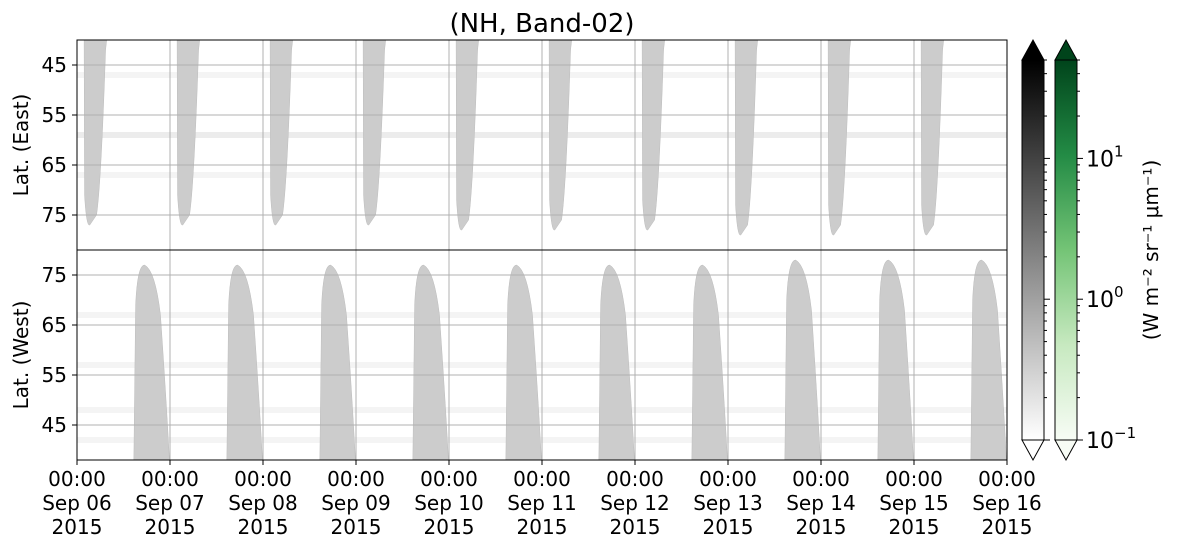  I want to click on xtick-label: 00:00 Sep 11 2015, so click(542, 503).